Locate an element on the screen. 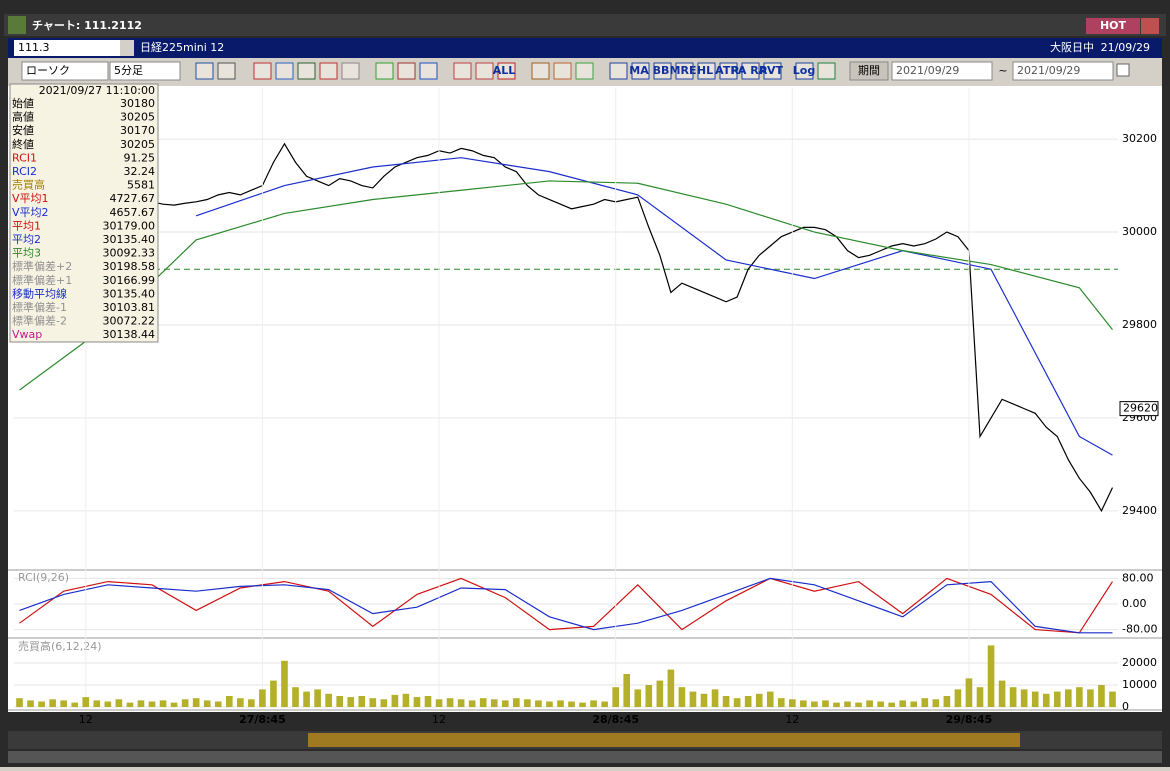 The height and width of the screenshot is (771, 1170). info-value: 30072.22 is located at coordinates (129, 321).